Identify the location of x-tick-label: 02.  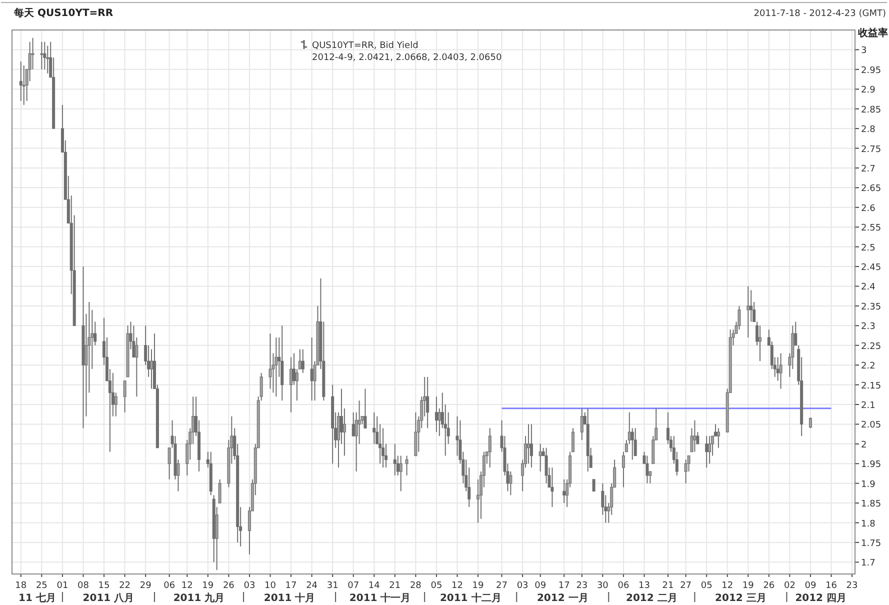
(790, 586).